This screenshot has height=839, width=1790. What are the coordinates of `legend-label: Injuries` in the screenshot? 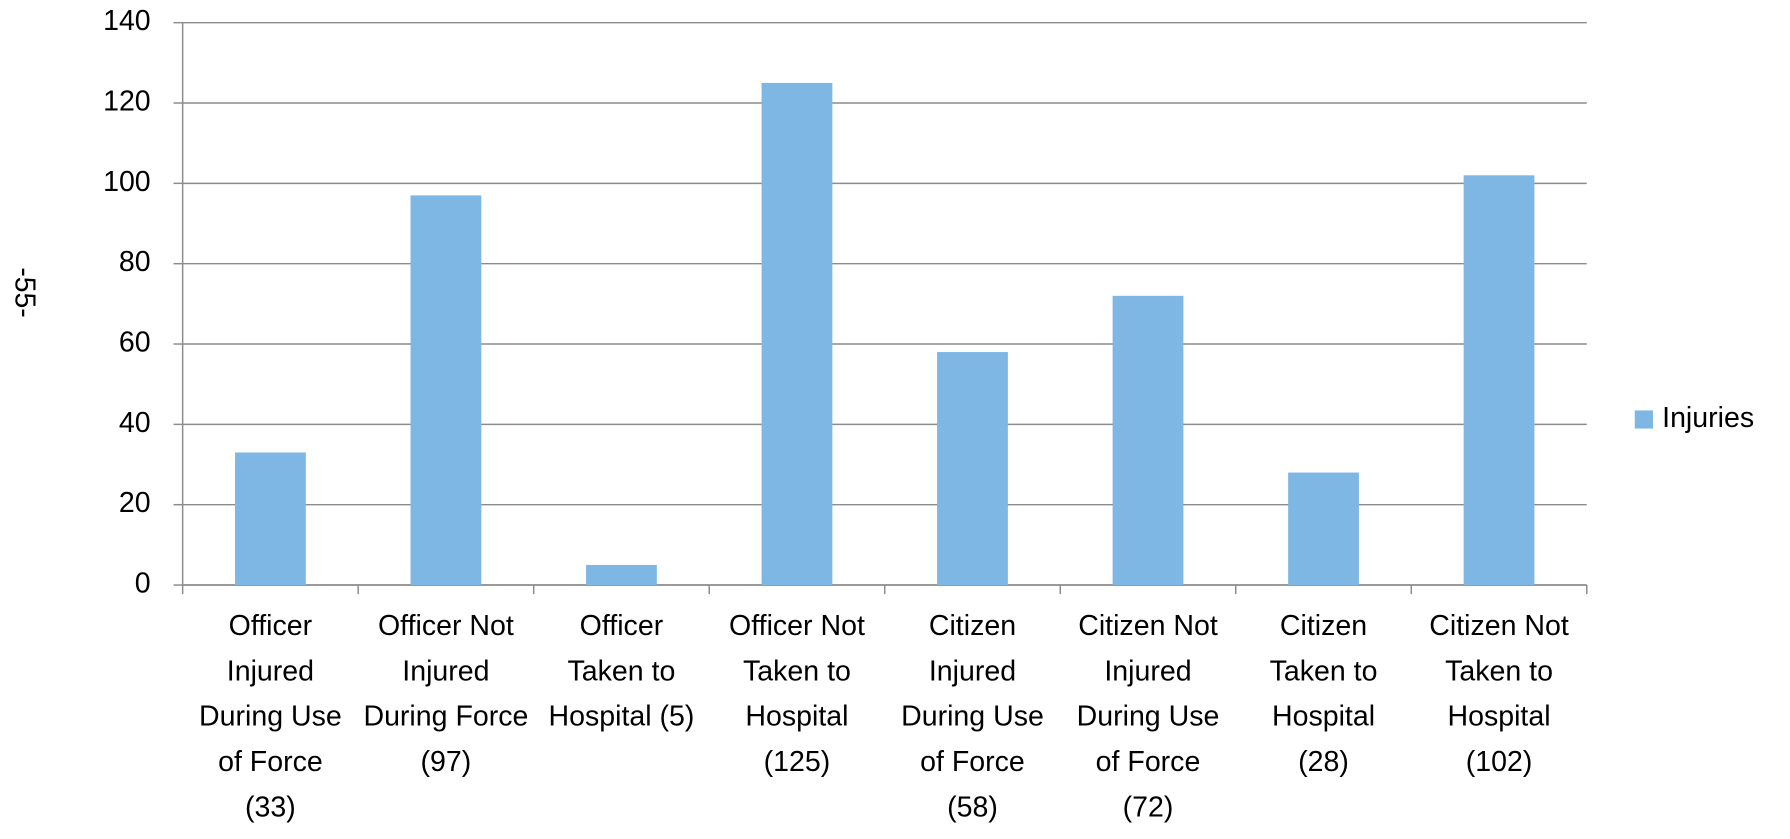 It's located at (1708, 418).